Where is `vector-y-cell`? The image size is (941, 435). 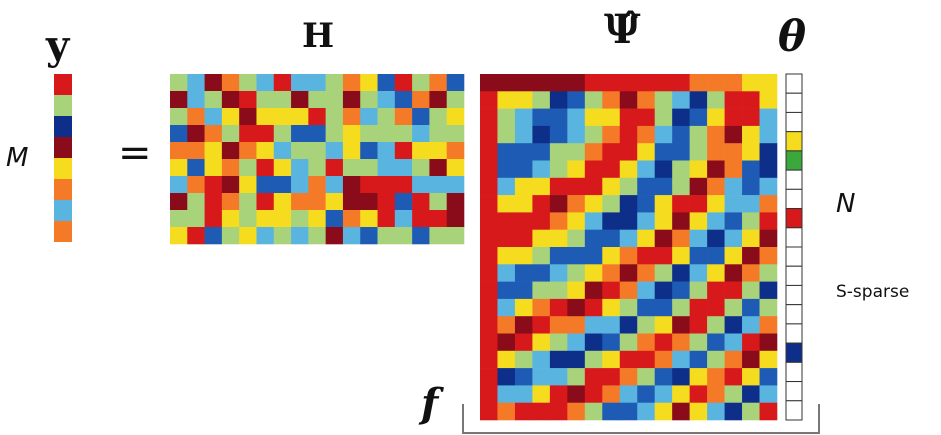 vector-y-cell is located at coordinates (63, 210).